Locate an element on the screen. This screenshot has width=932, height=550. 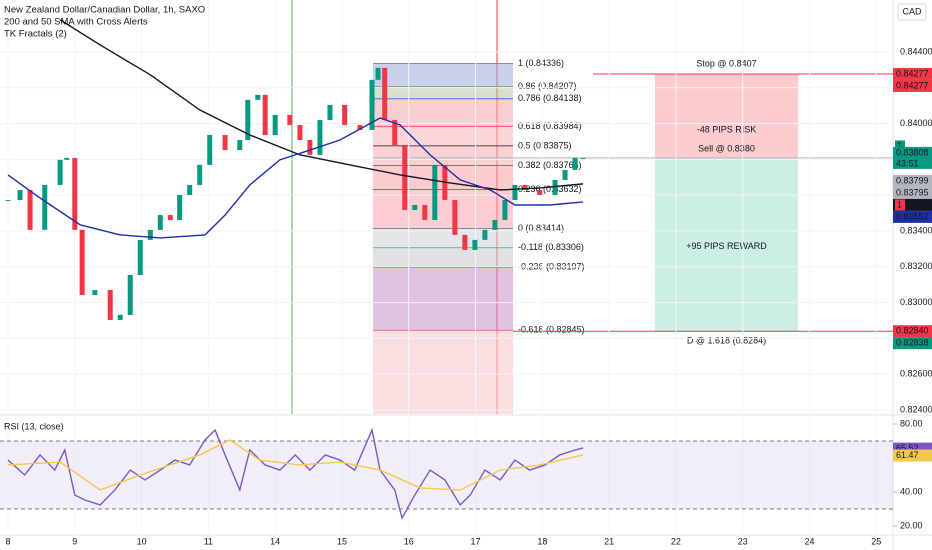
target-label: D @ 1.618 (0.8284) is located at coordinates (726, 341).